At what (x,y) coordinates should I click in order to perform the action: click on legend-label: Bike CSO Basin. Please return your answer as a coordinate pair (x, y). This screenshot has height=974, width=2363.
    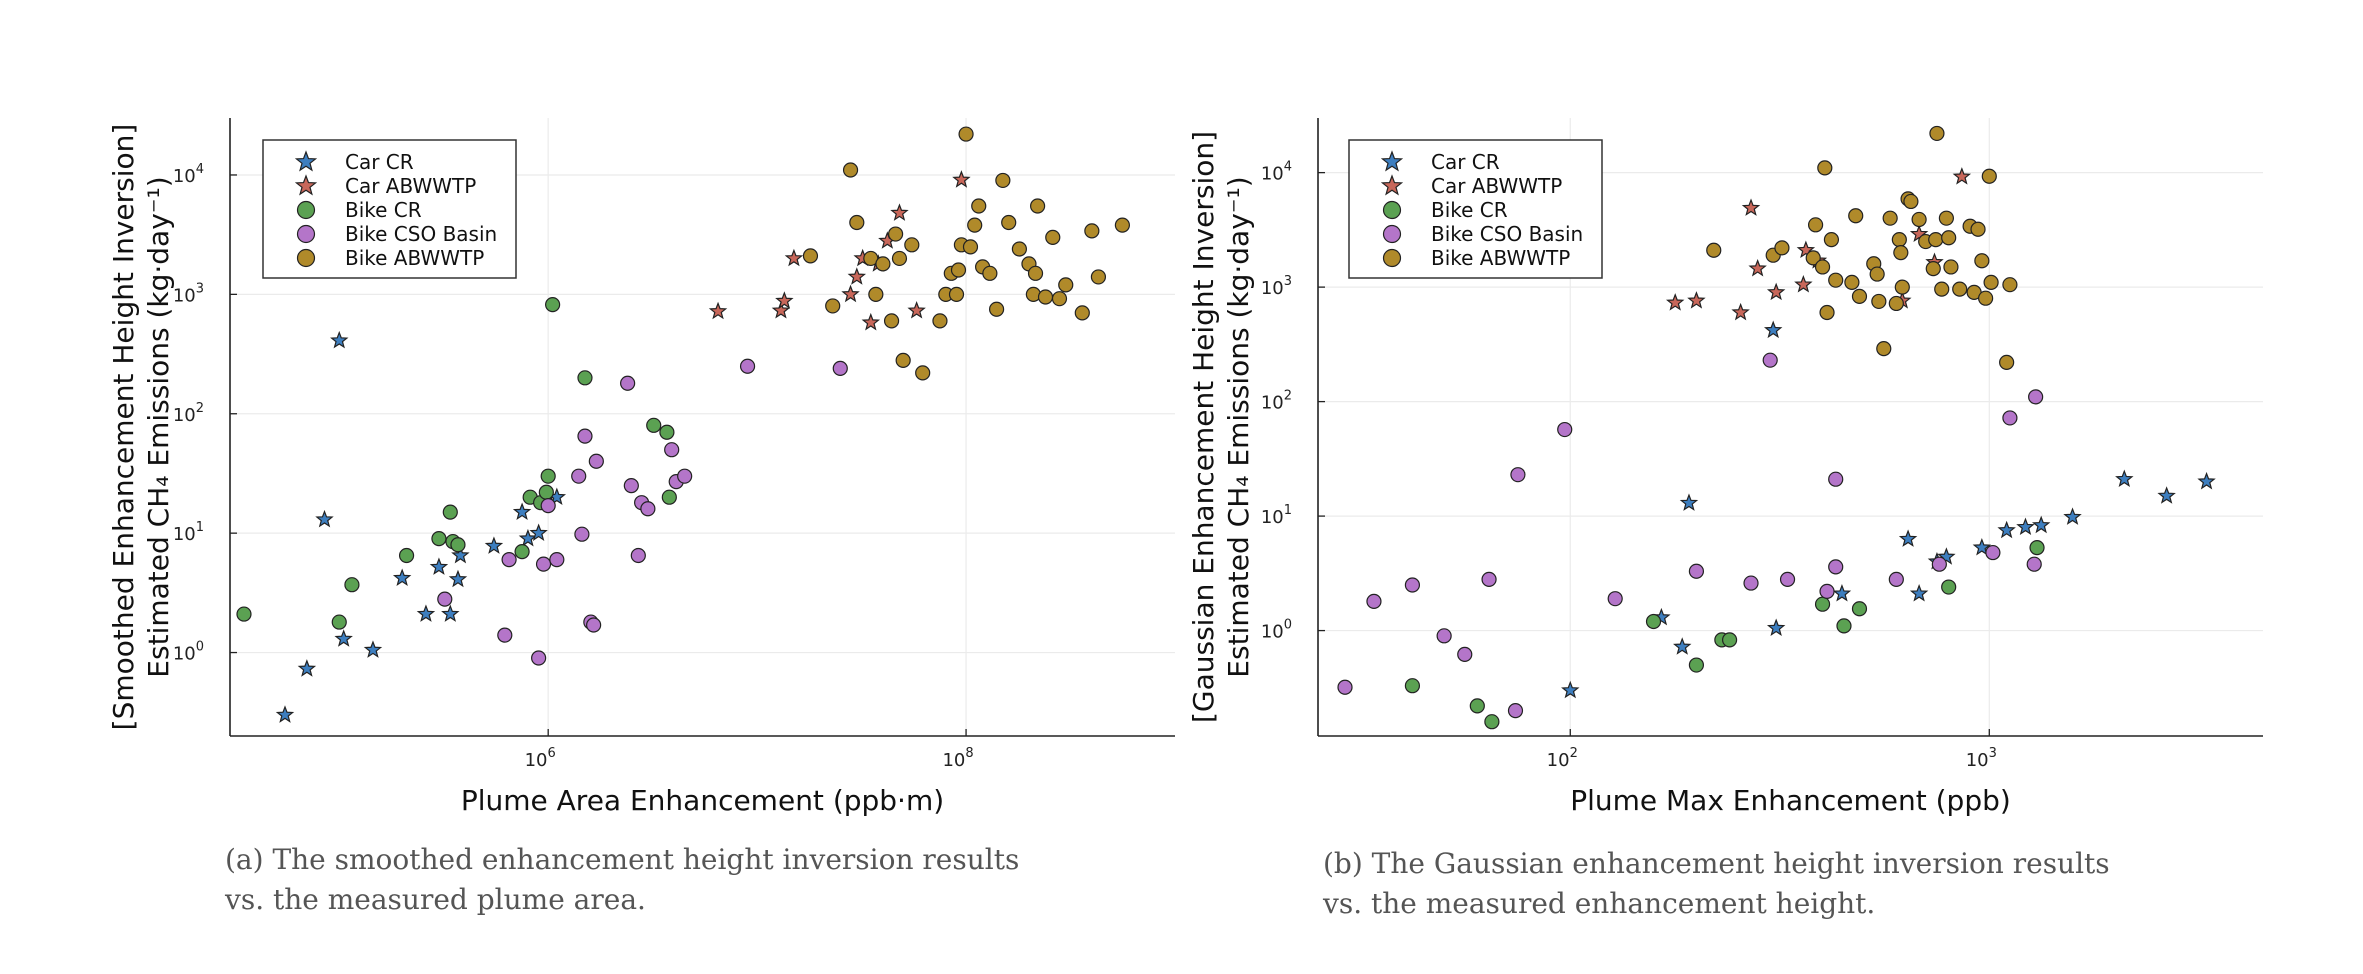
    Looking at the image, I should click on (1507, 234).